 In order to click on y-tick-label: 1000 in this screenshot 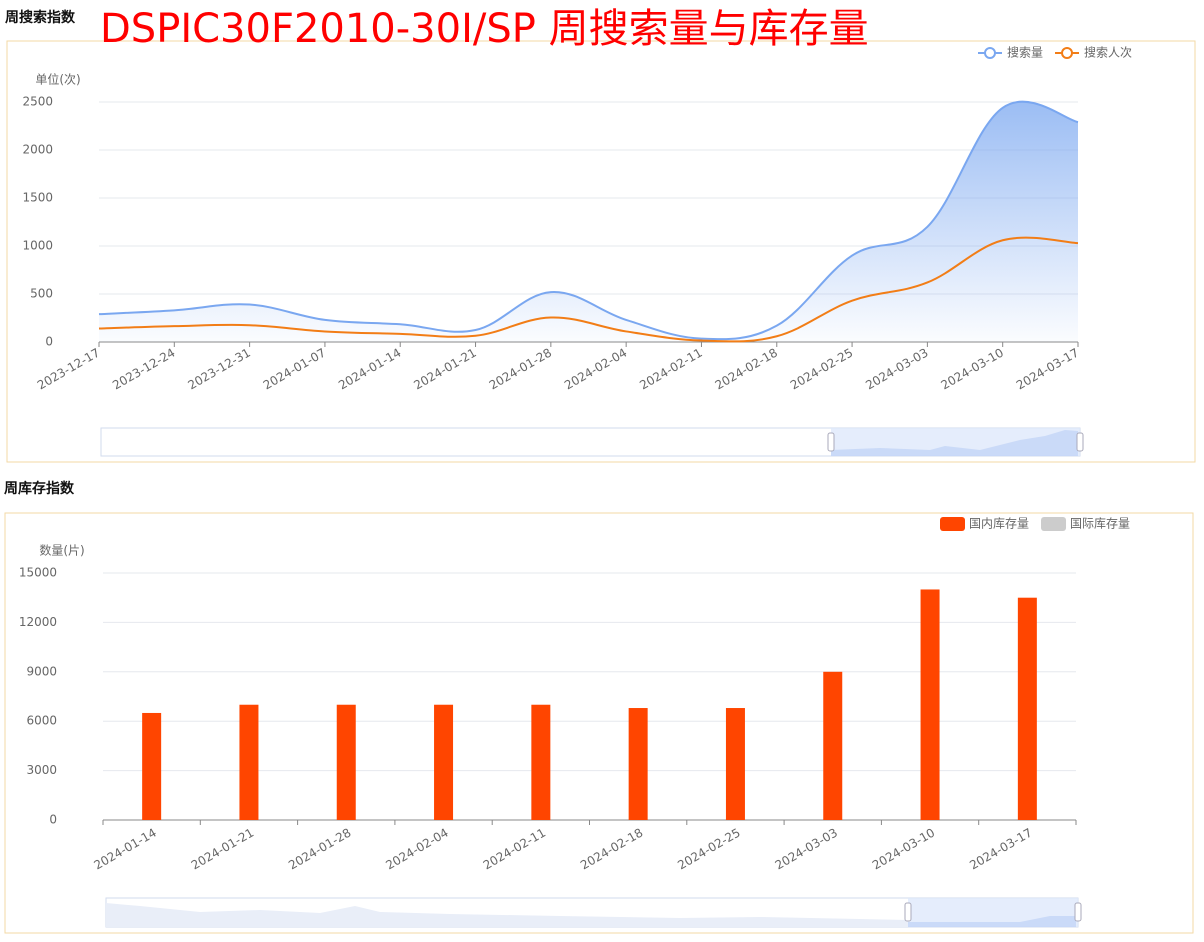, I will do `click(37, 246)`.